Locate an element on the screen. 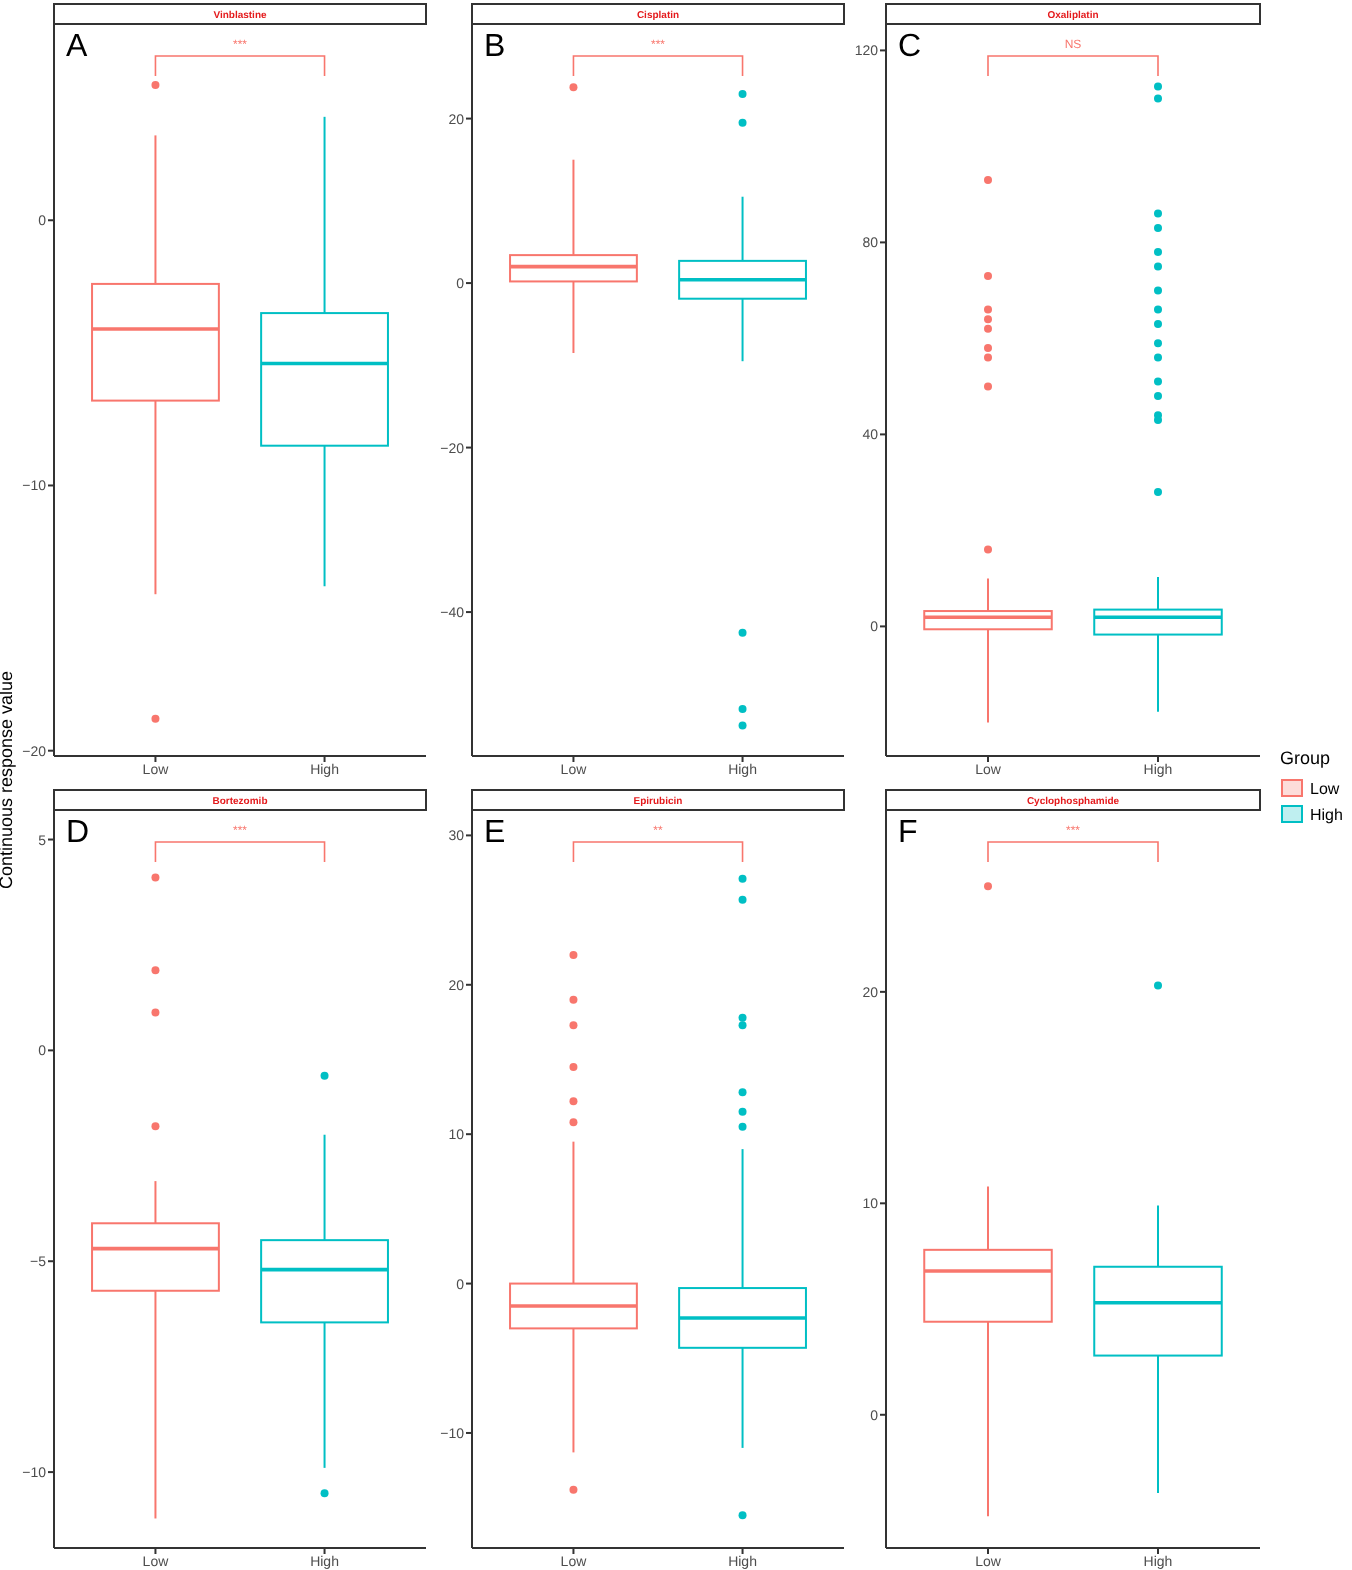  annotation: C is located at coordinates (910, 47).